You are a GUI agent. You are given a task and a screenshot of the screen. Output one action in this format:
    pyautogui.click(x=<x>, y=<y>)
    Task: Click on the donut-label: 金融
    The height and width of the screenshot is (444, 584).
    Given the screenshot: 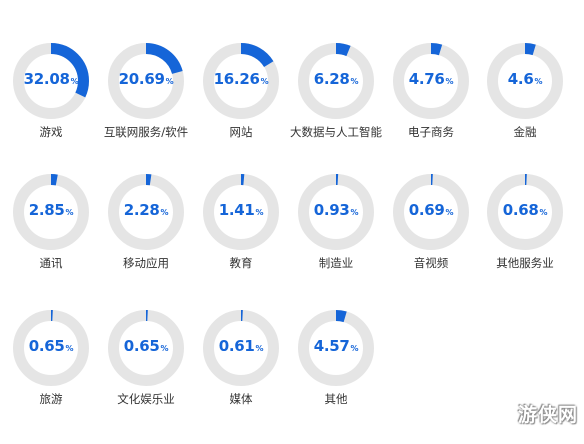 What is the action you would take?
    pyautogui.click(x=525, y=132)
    